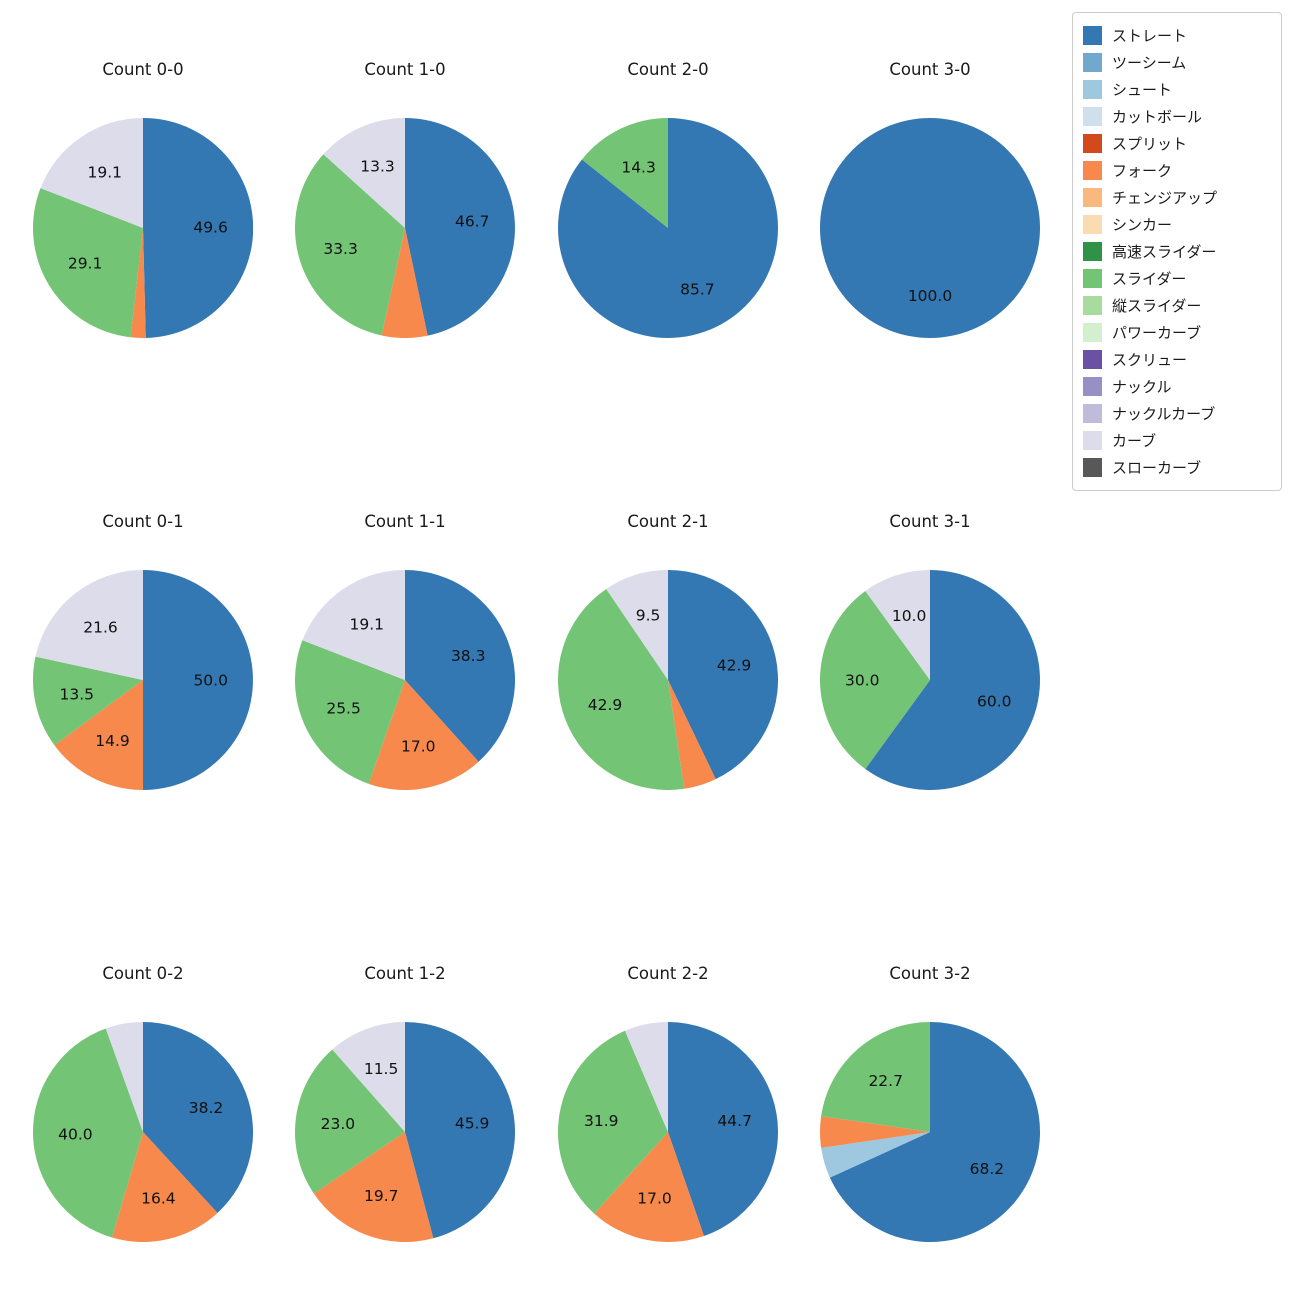 This screenshot has width=1300, height=1300. What do you see at coordinates (1134, 441) in the screenshot?
I see `legend-label: カーブ` at bounding box center [1134, 441].